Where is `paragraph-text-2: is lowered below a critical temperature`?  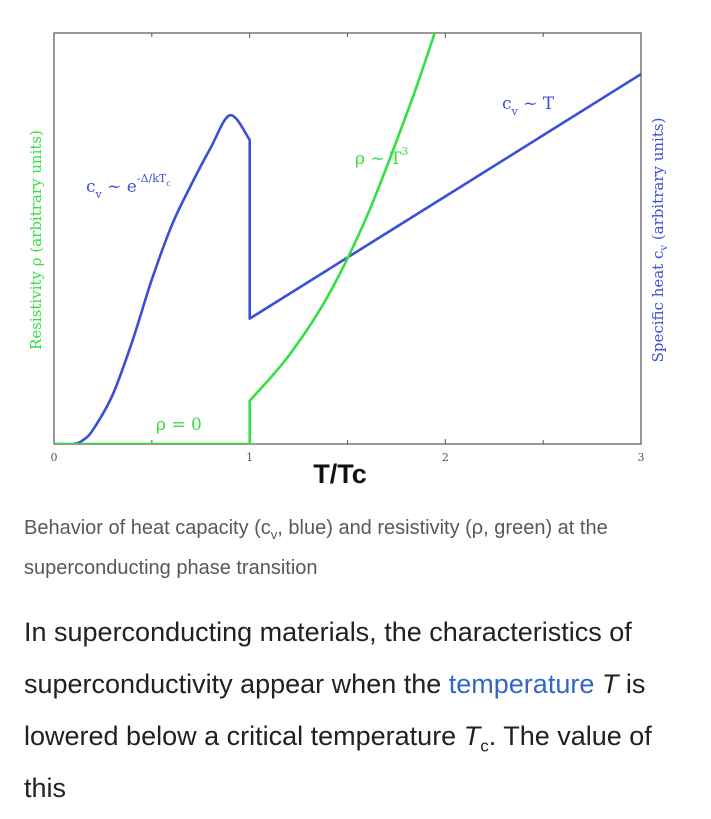 paragraph-text-2: is lowered below a critical temperature is located at coordinates (335, 710).